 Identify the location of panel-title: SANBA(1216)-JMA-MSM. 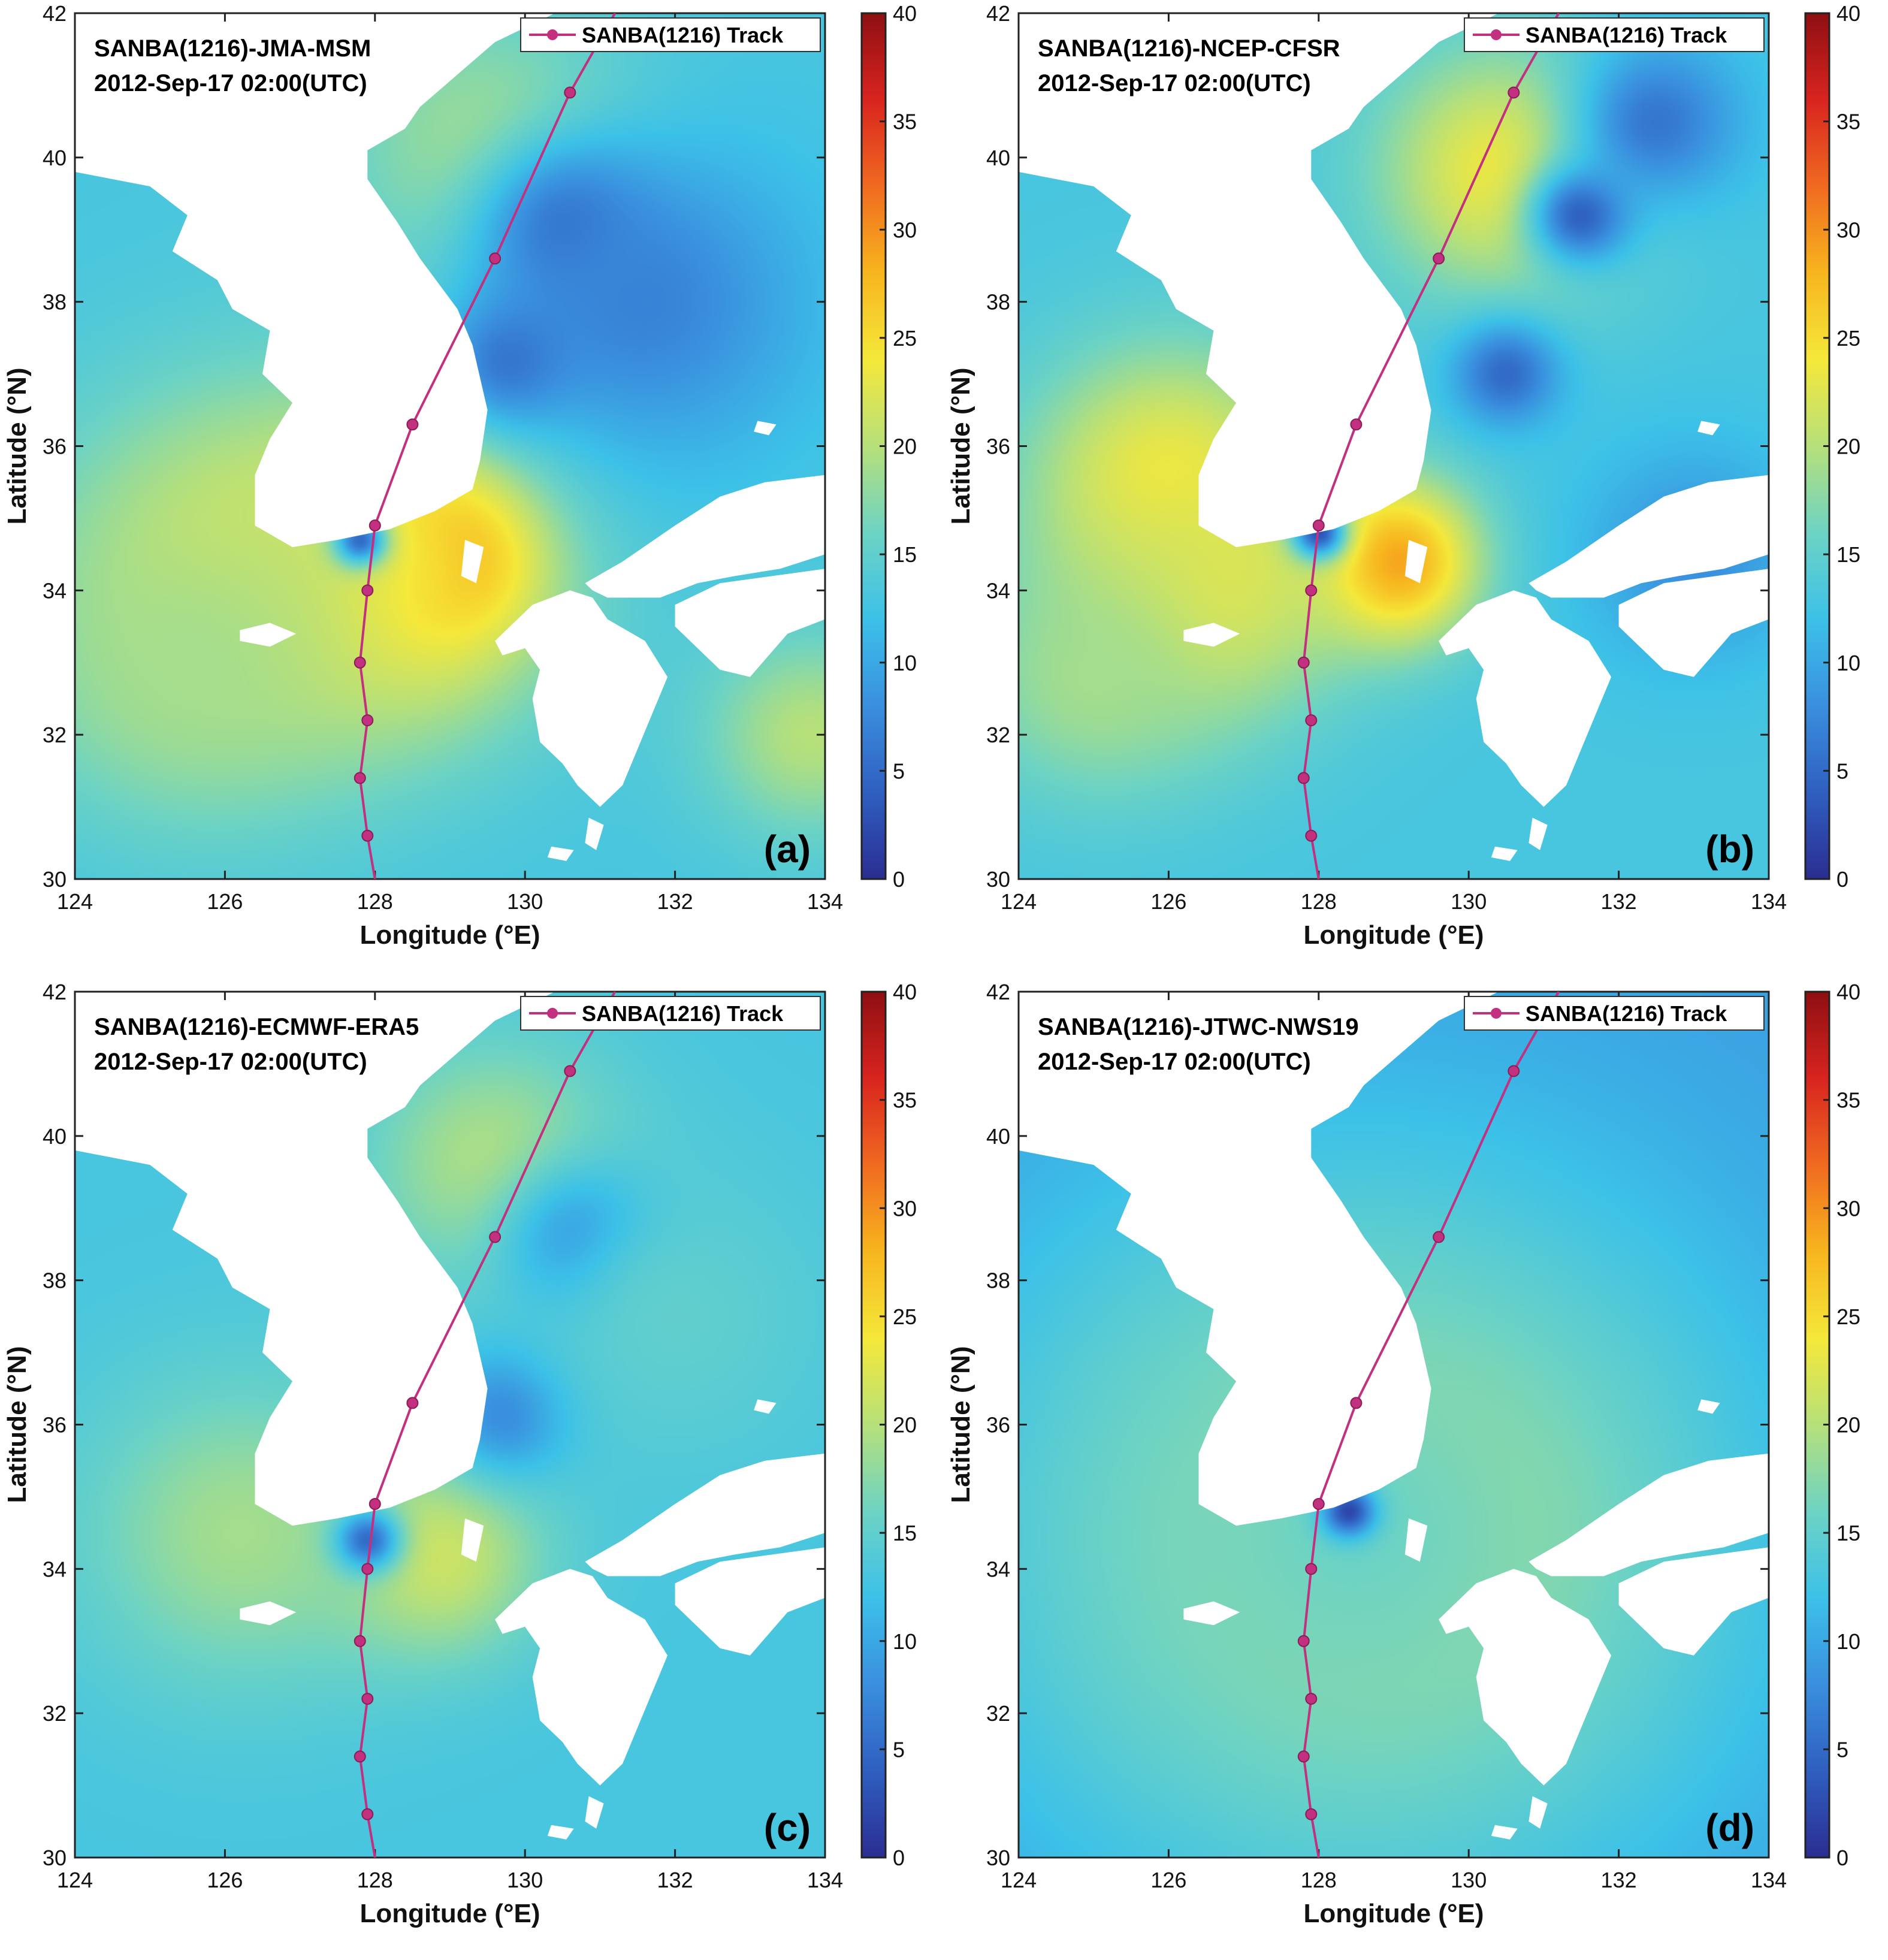
(232, 48).